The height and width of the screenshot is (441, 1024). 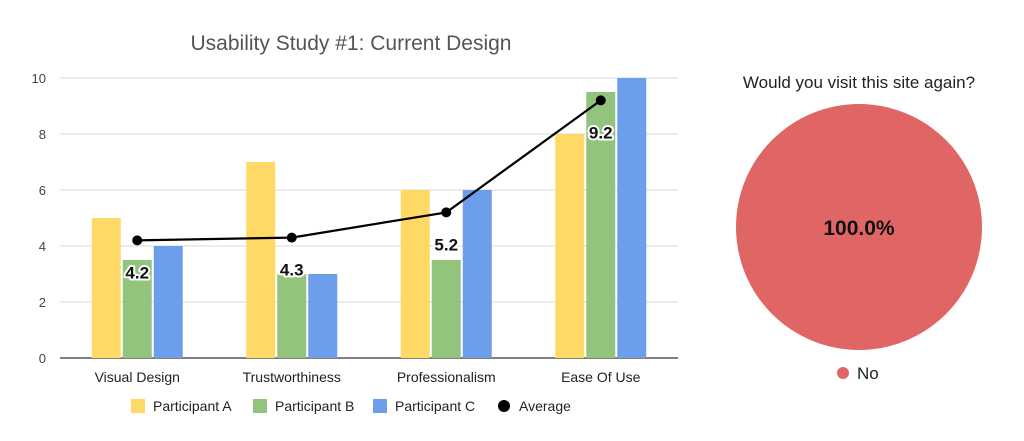 I want to click on y-tick-label-4: 4, so click(x=42, y=246).